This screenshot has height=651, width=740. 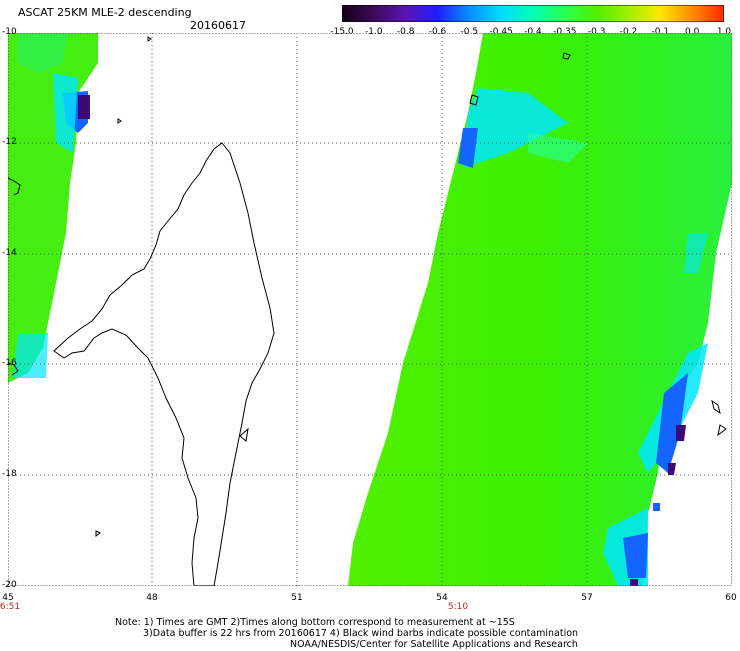 I want to click on colorbar-tick-label: -0.45, so click(x=501, y=32).